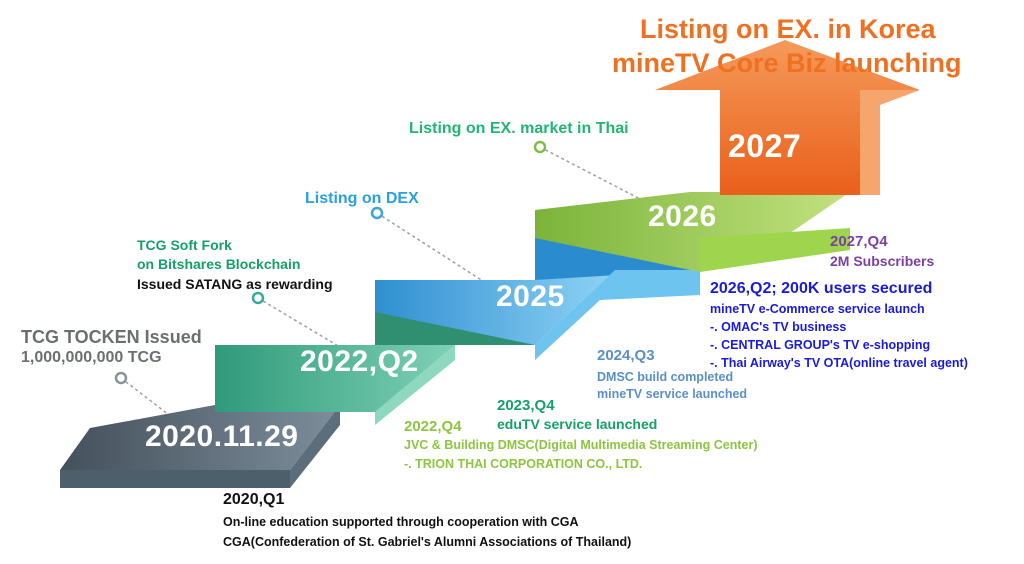 The width and height of the screenshot is (1024, 564). I want to click on step-label-2022: 2022,Q2, so click(359, 361).